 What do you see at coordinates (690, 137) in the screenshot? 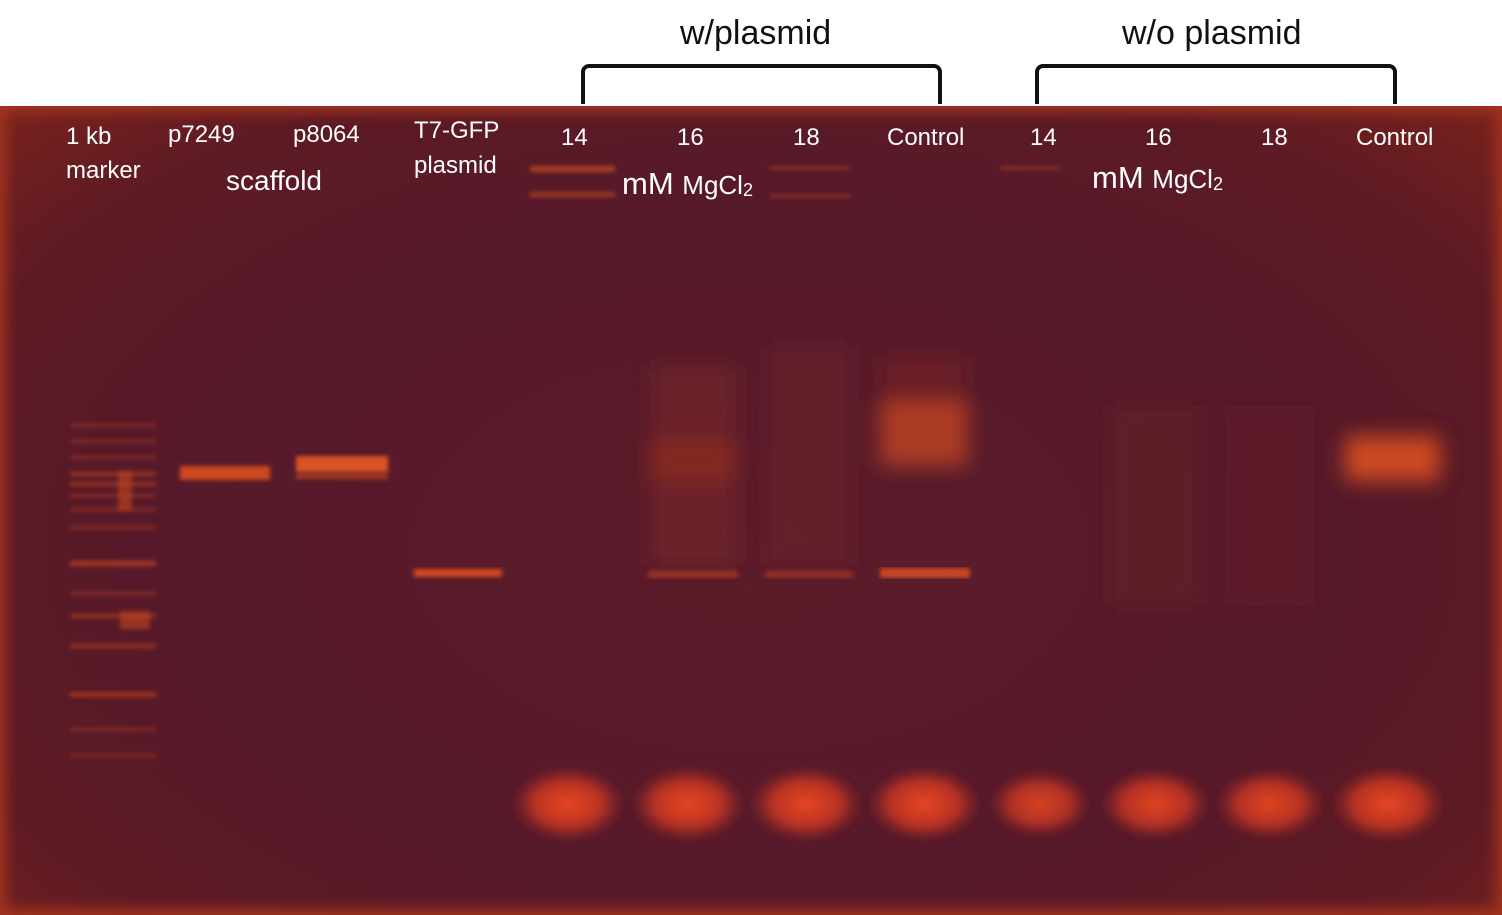
I see `wp-16-label: 16` at bounding box center [690, 137].